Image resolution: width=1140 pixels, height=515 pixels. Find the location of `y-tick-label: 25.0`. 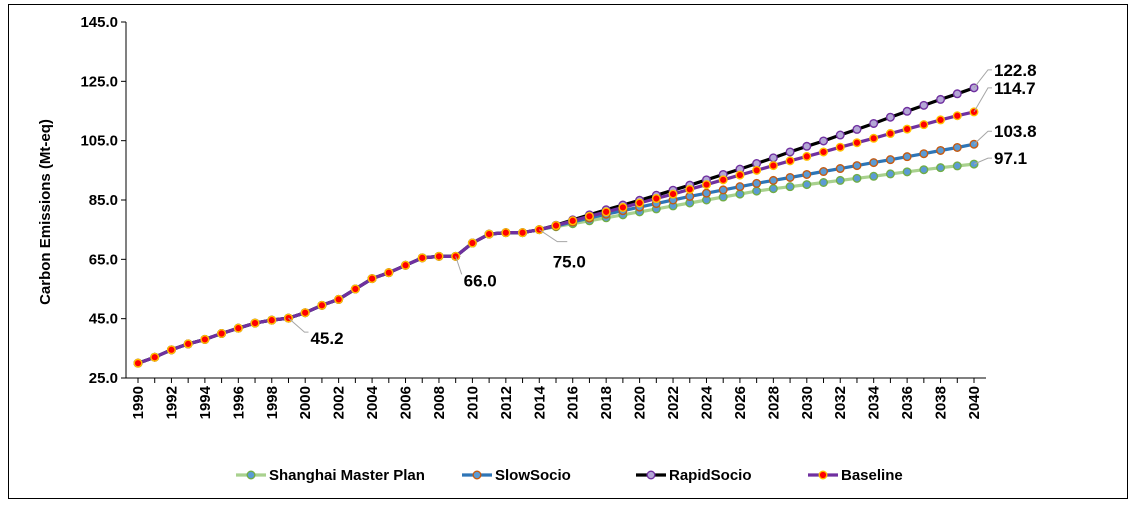

y-tick-label: 25.0 is located at coordinates (103, 378).